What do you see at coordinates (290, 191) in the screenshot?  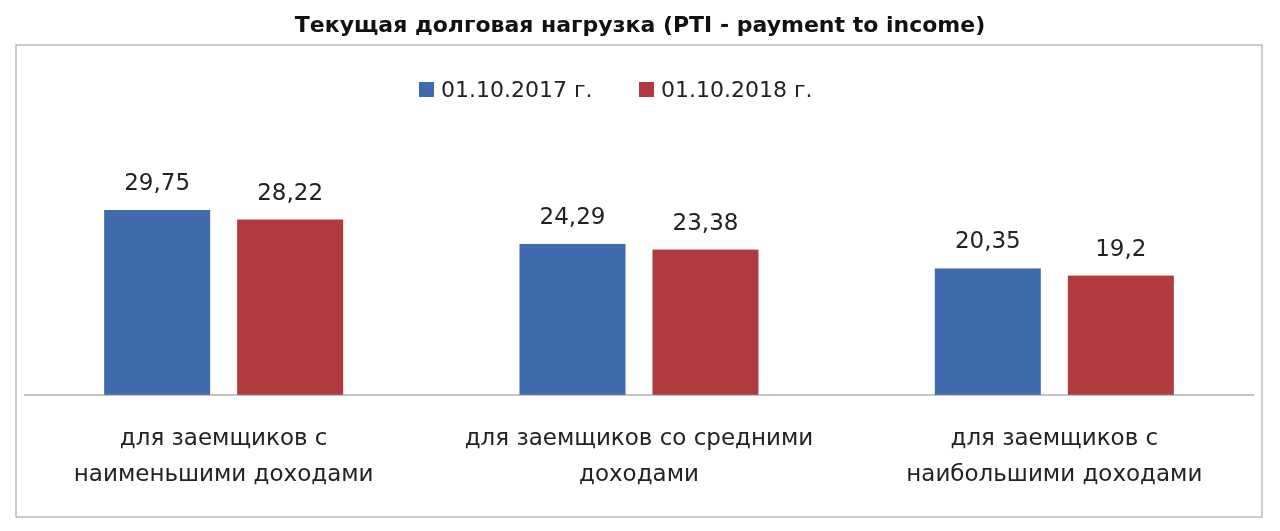 I see `data-label: 28,22` at bounding box center [290, 191].